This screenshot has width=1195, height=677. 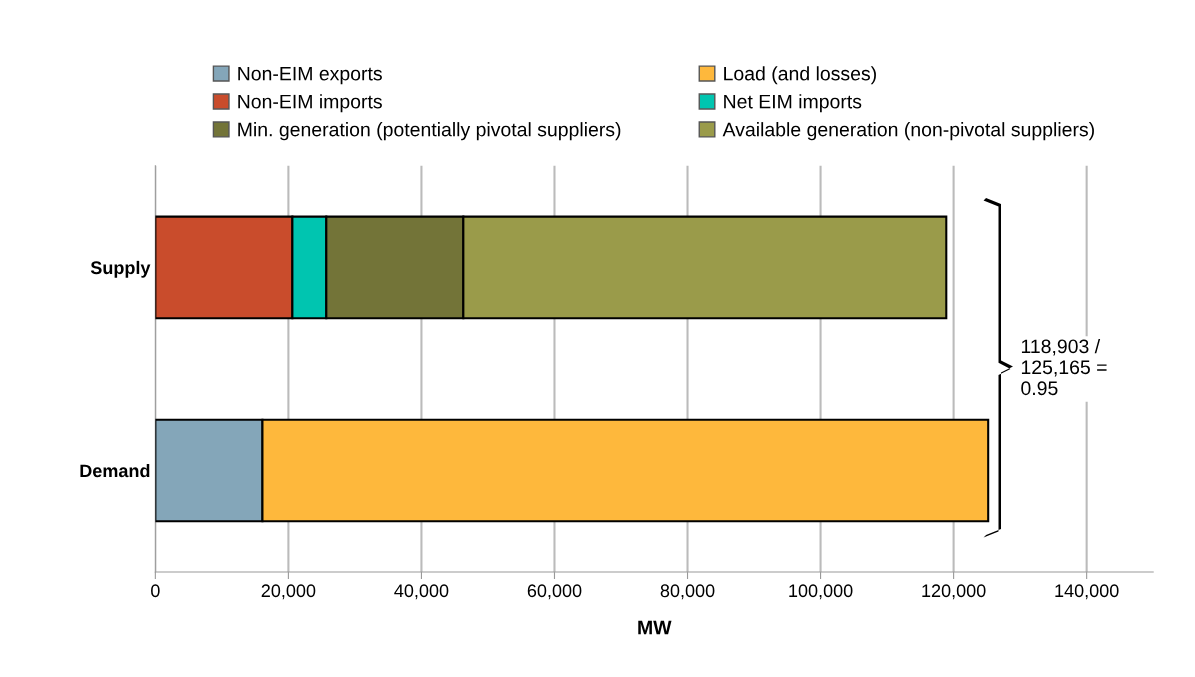 I want to click on annotation: 118,903 / 125,165 = 0.95, so click(x=1064, y=367).